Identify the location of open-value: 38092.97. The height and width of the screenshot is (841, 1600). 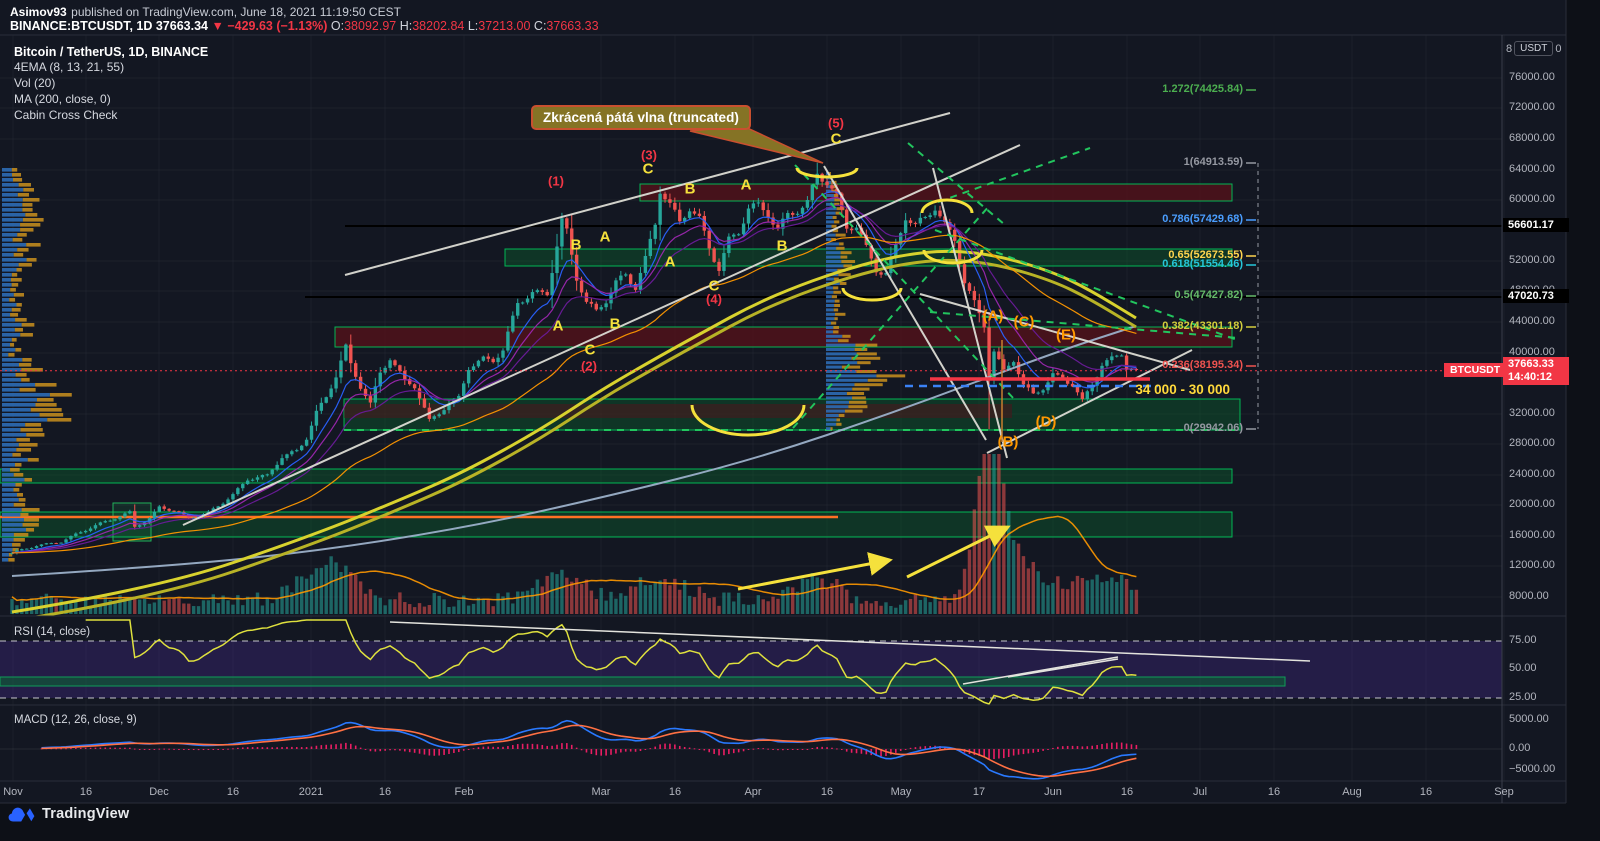
(370, 26).